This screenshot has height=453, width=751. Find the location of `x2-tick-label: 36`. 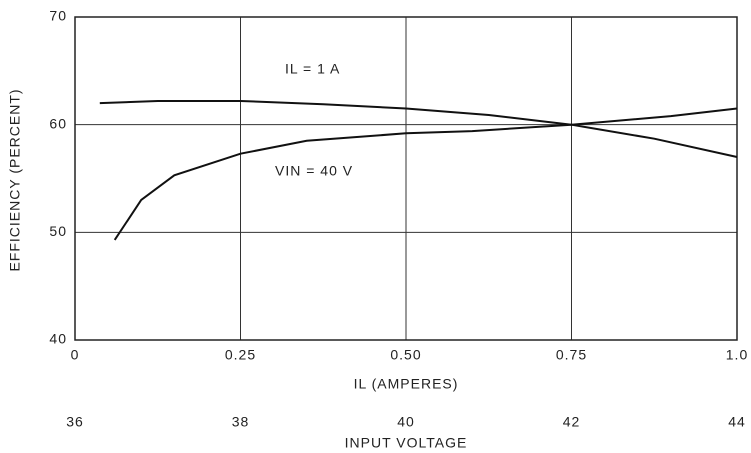

x2-tick-label: 36 is located at coordinates (75, 422).